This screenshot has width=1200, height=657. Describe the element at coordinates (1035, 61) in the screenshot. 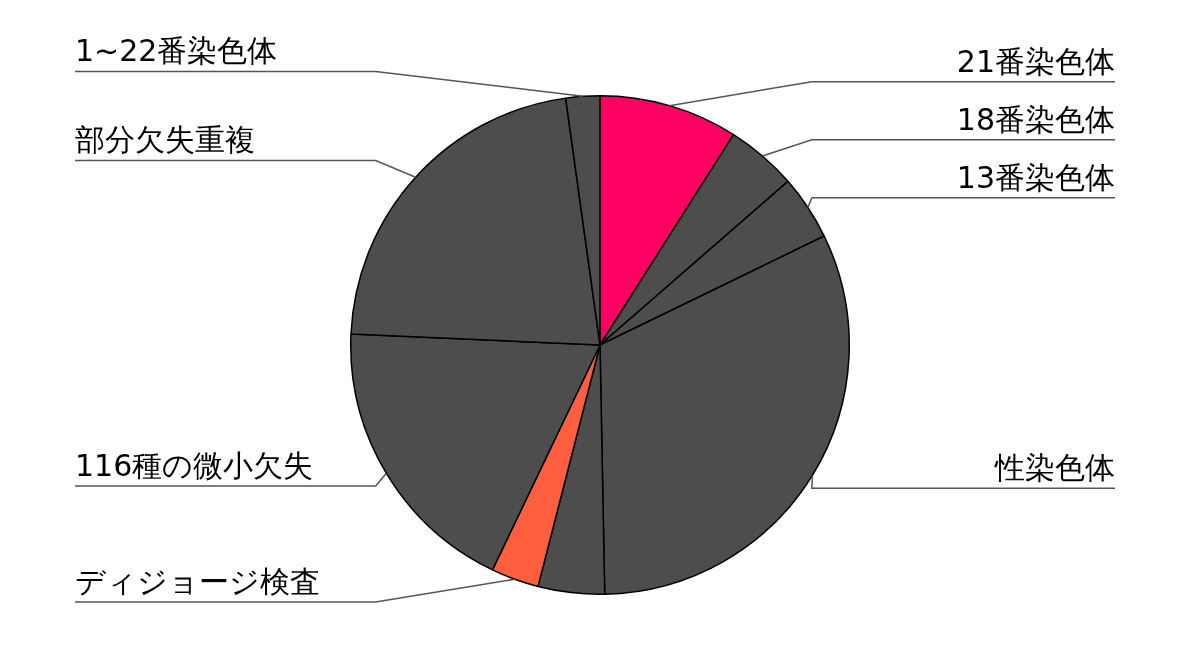

I see `slice-label: 21番染色体` at that location.